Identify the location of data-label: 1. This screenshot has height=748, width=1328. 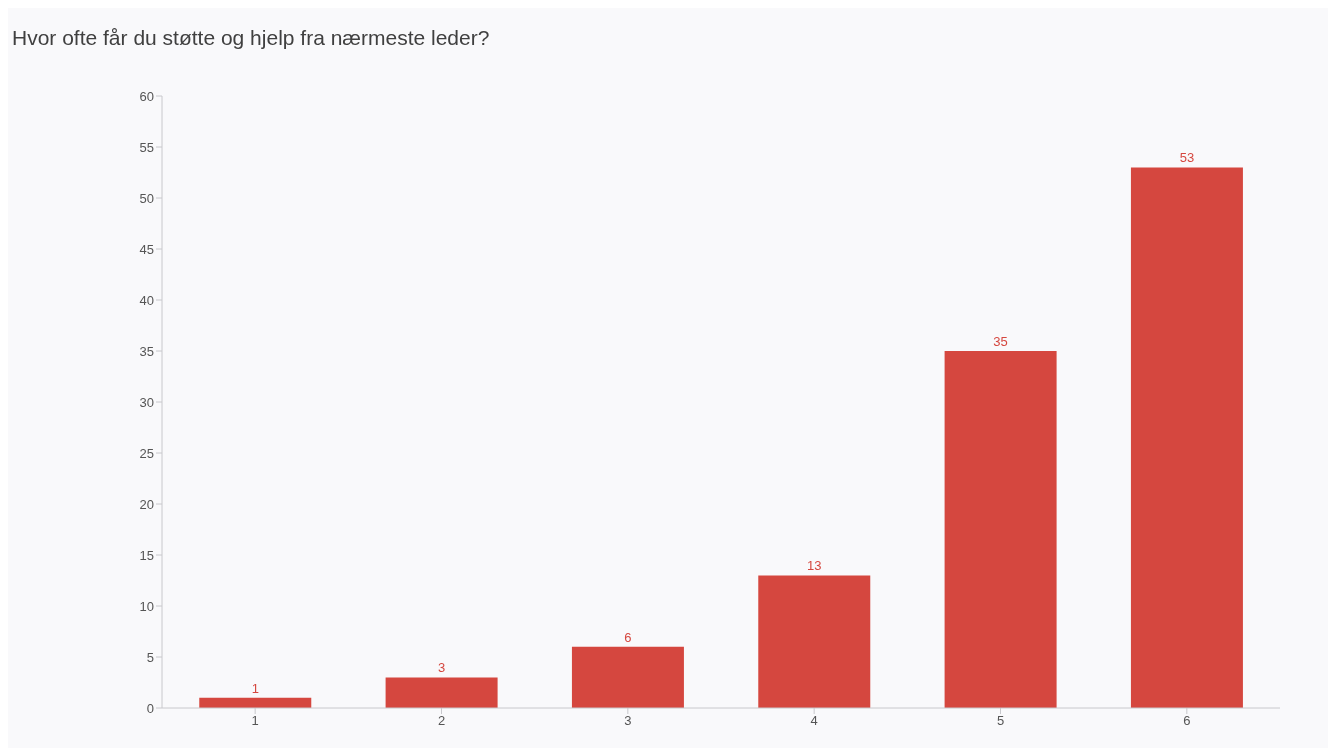
(255, 688).